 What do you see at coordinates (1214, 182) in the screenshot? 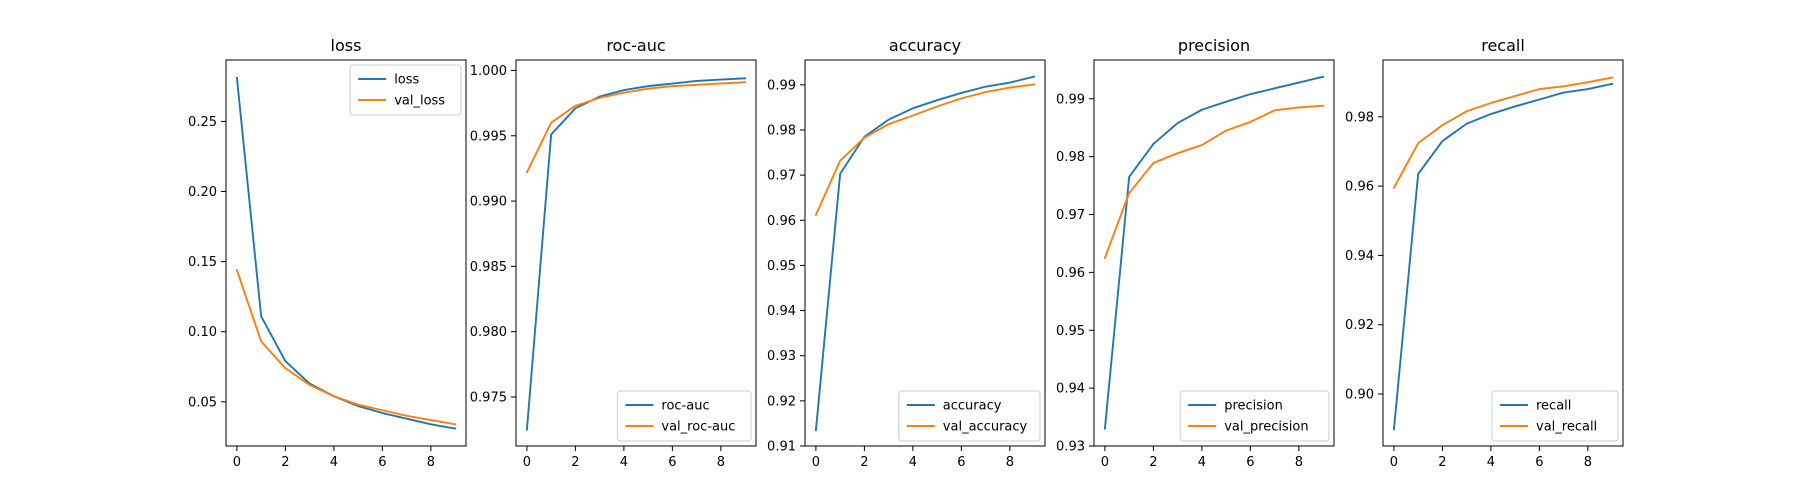
I see `series-line-val_precision` at bounding box center [1214, 182].